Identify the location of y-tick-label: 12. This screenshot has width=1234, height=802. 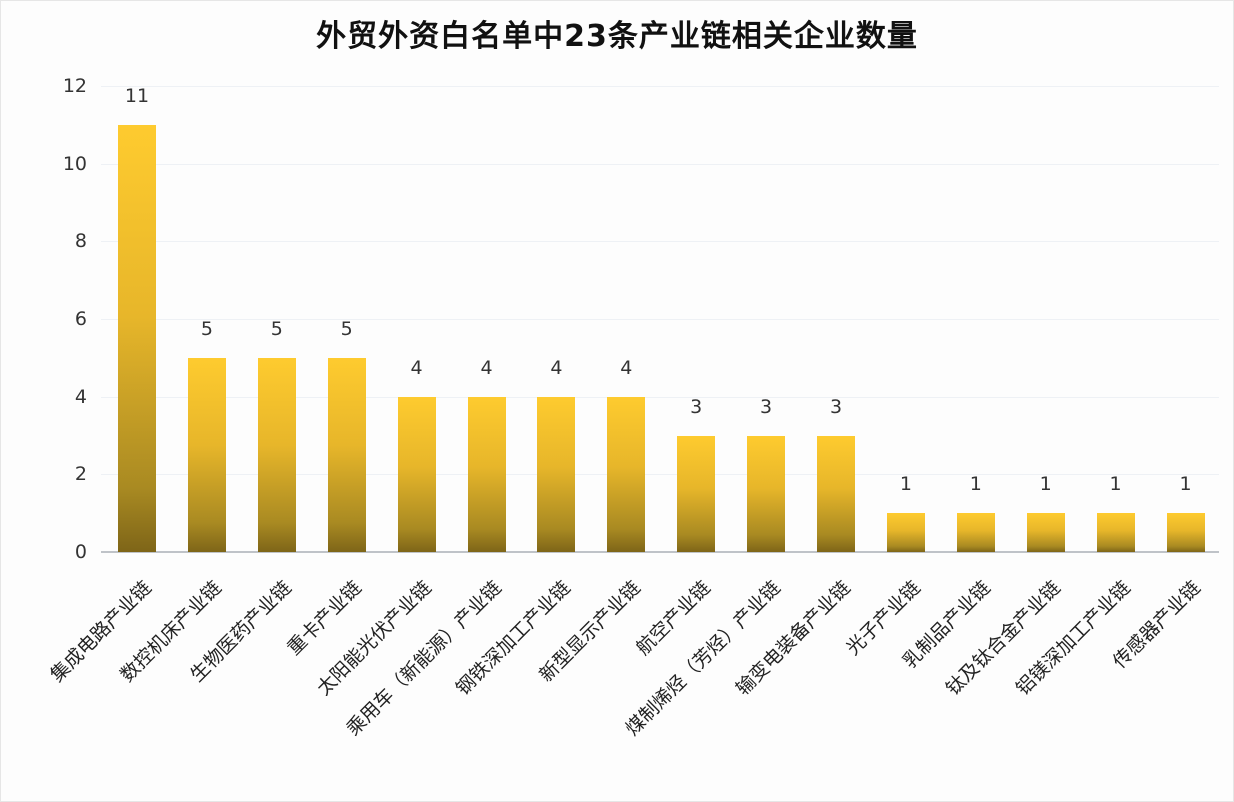
(74, 86).